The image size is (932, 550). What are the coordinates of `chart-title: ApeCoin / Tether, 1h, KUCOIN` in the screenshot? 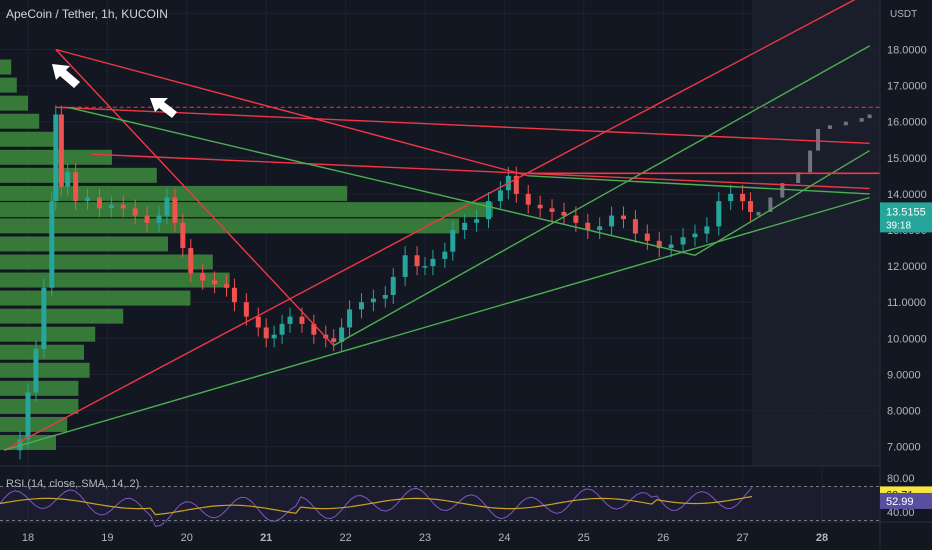 It's located at (87, 14).